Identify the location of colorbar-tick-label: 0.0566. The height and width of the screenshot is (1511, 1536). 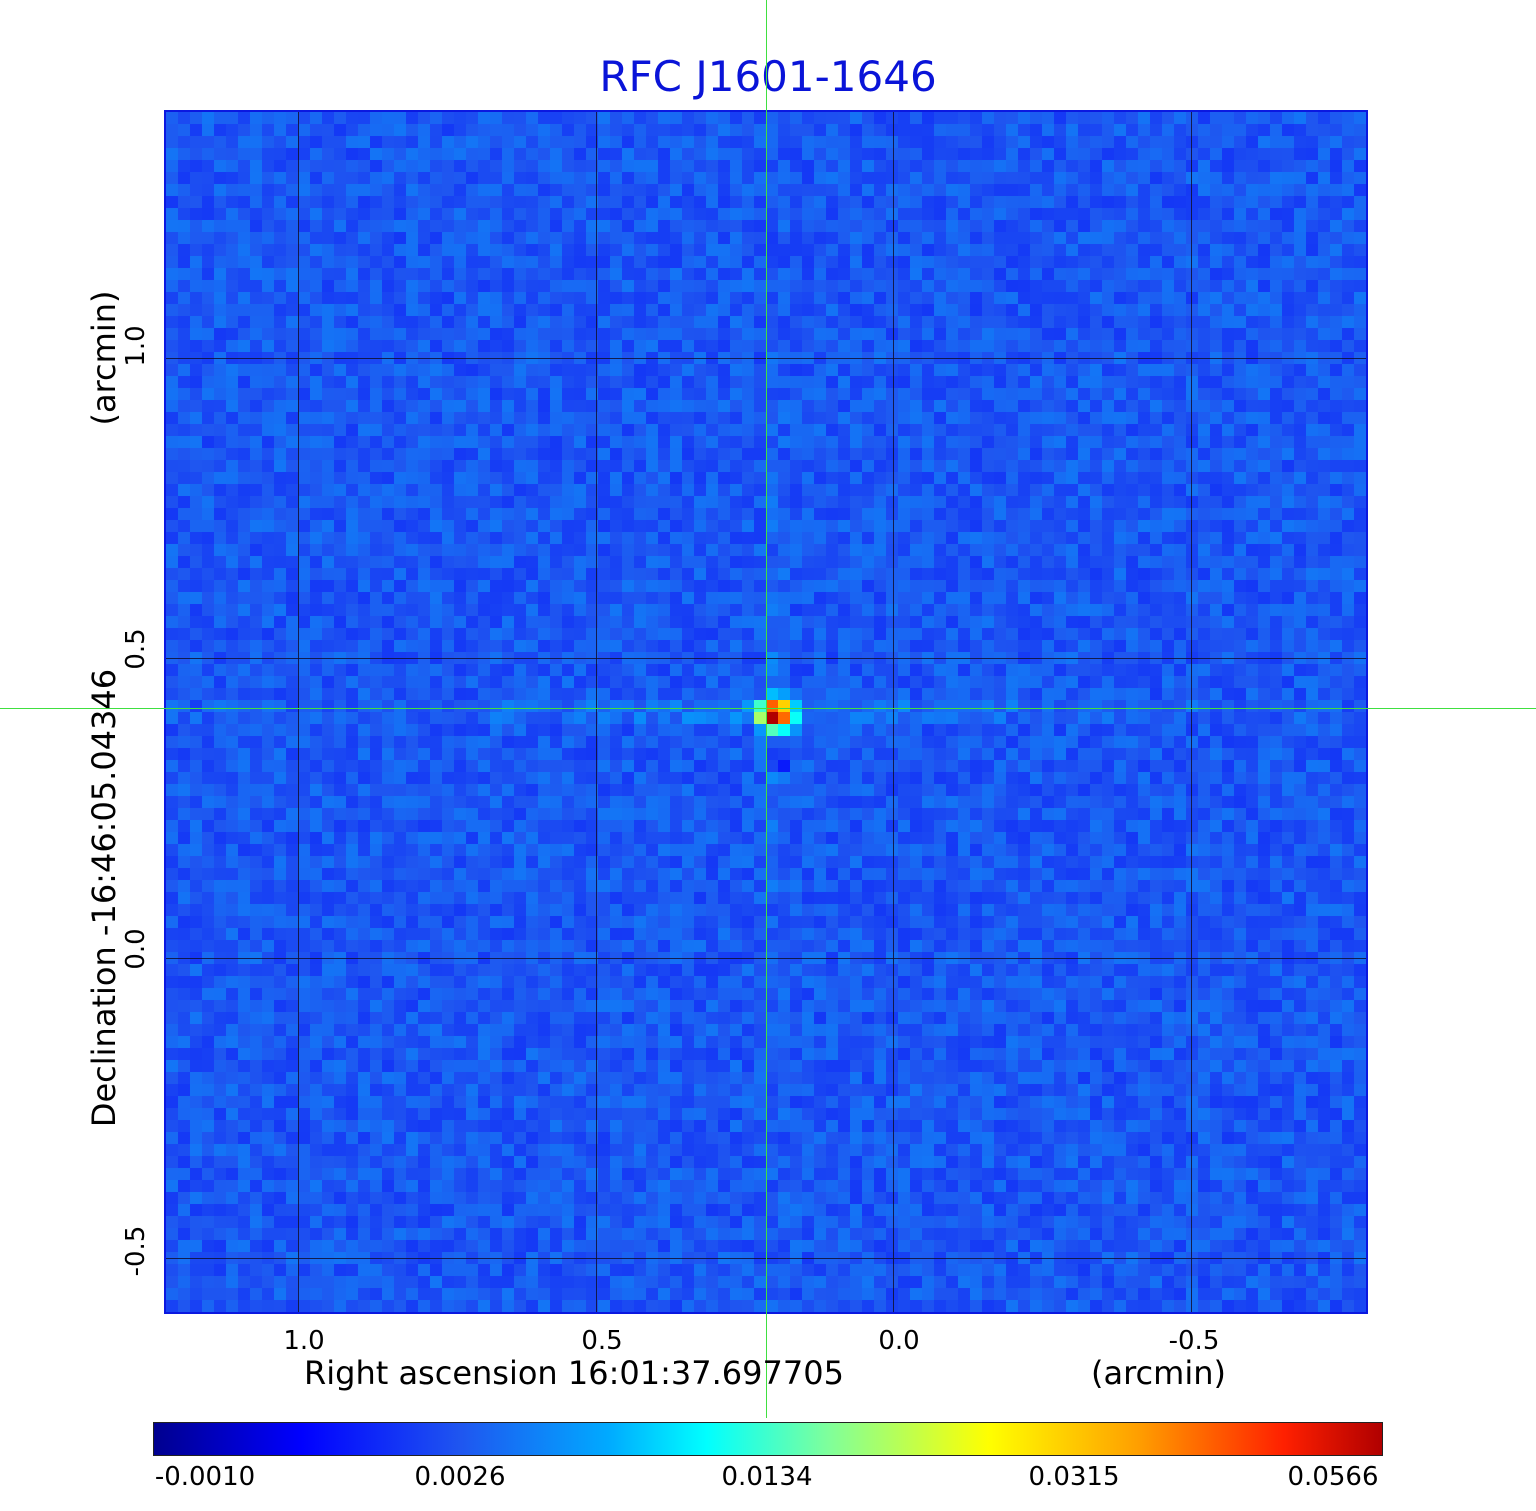
(1333, 1477).